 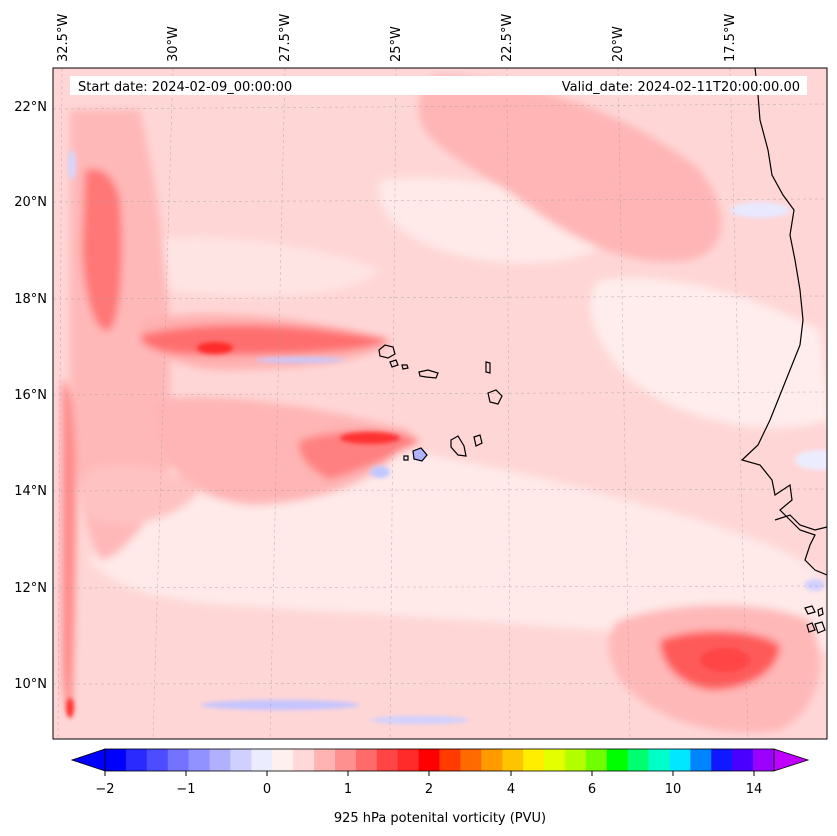 I want to click on colorbar-tick-label: 10, so click(x=673, y=789).